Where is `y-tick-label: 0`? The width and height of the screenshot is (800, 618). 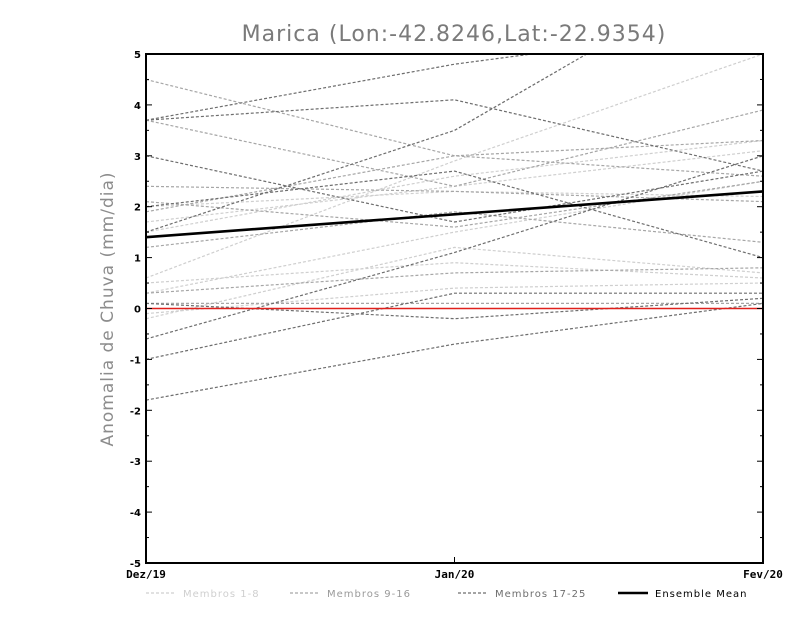
y-tick-label: 0 is located at coordinates (137, 310).